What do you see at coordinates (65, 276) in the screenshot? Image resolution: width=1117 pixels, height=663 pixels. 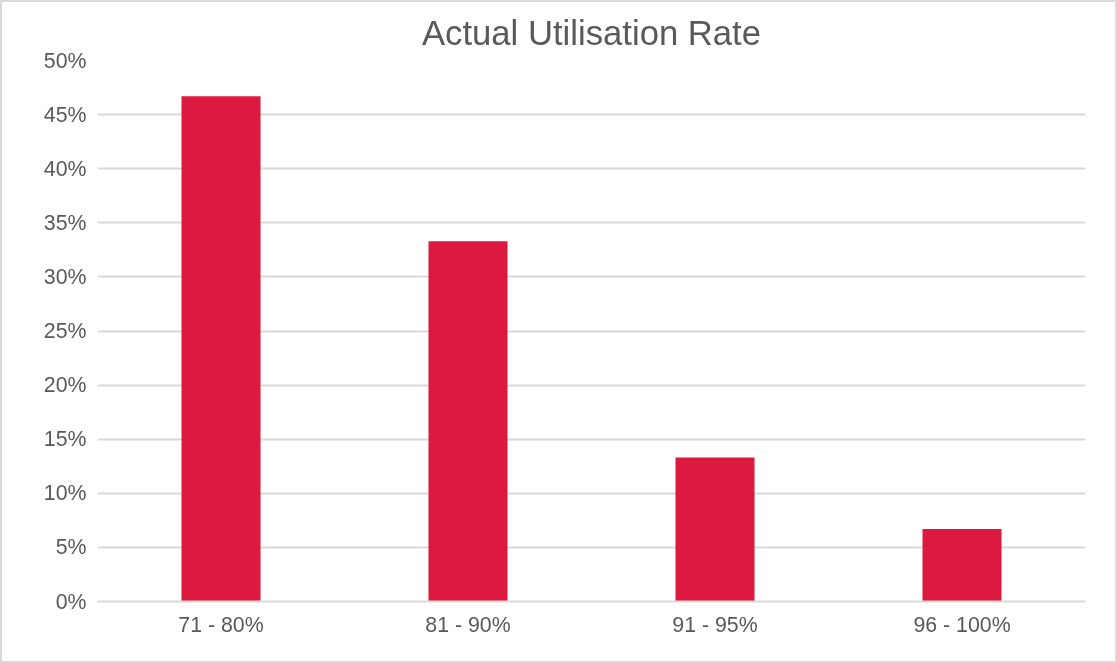 I see `y-tick-label: 30%` at bounding box center [65, 276].